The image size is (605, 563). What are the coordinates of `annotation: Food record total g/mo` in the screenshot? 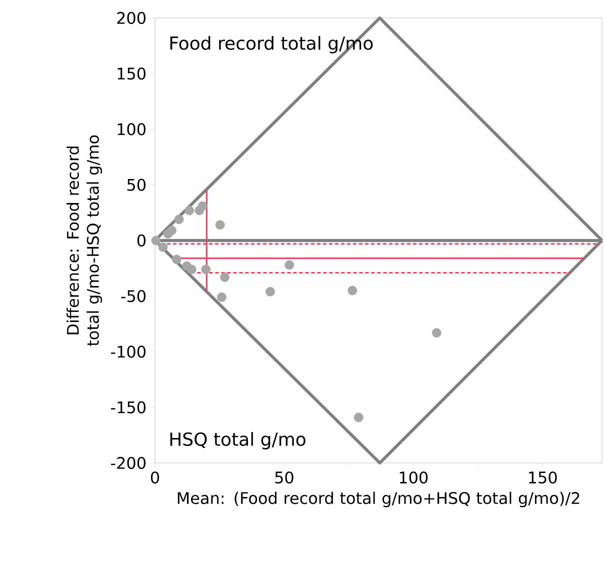 It's located at (271, 45).